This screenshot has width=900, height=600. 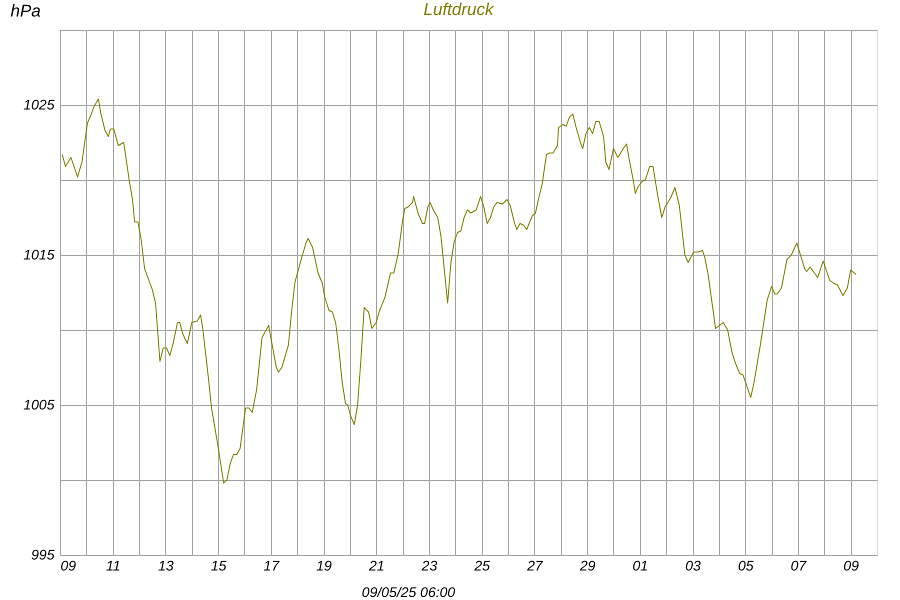 What do you see at coordinates (640, 566) in the screenshot?
I see `x-tick-label: 01` at bounding box center [640, 566].